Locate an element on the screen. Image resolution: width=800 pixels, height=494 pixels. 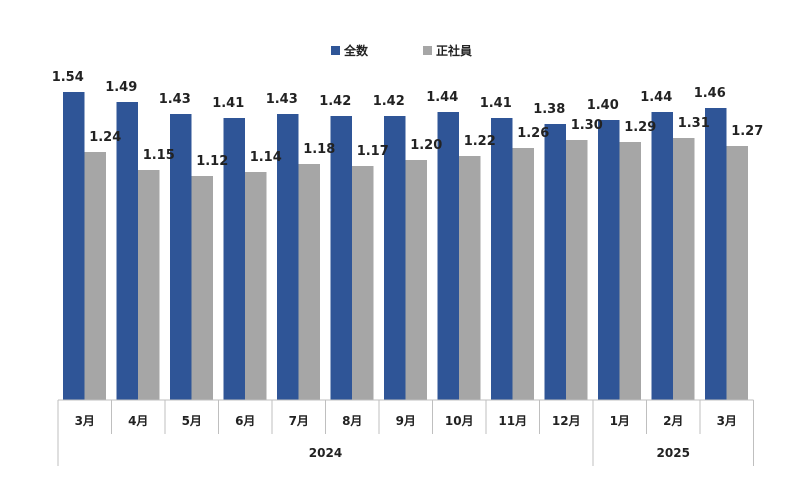
value-label-total-12: 1.46 is located at coordinates (710, 93).